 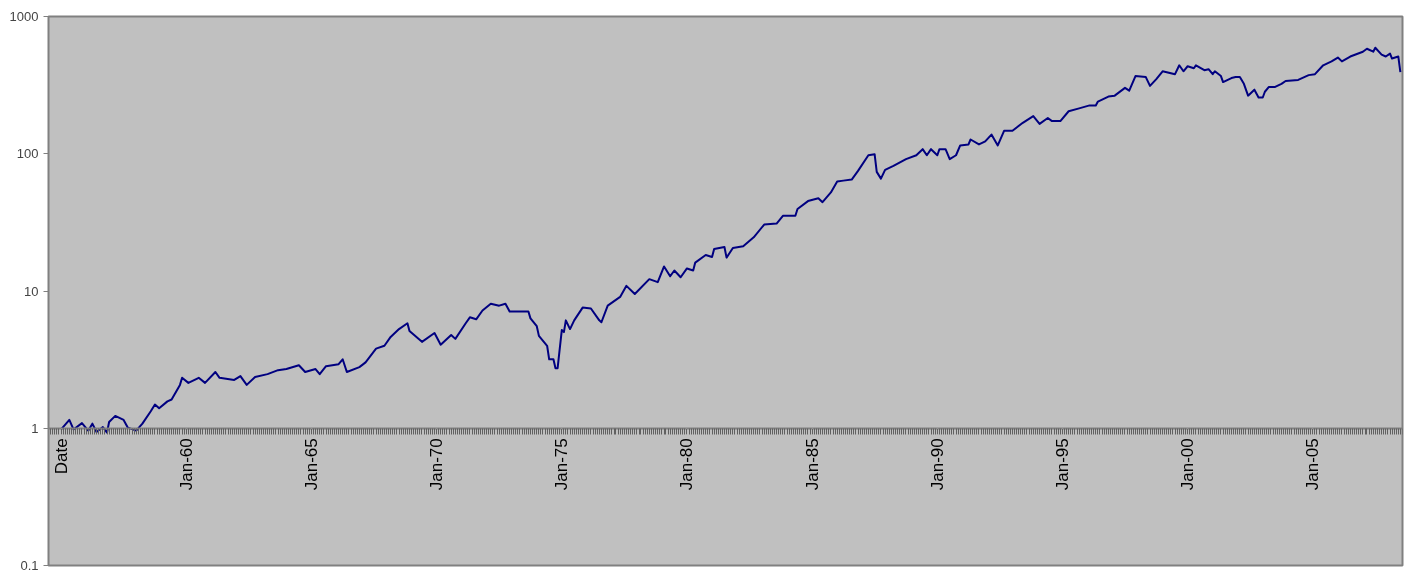 What do you see at coordinates (31, 291) in the screenshot?
I see `y-tick-label: 10` at bounding box center [31, 291].